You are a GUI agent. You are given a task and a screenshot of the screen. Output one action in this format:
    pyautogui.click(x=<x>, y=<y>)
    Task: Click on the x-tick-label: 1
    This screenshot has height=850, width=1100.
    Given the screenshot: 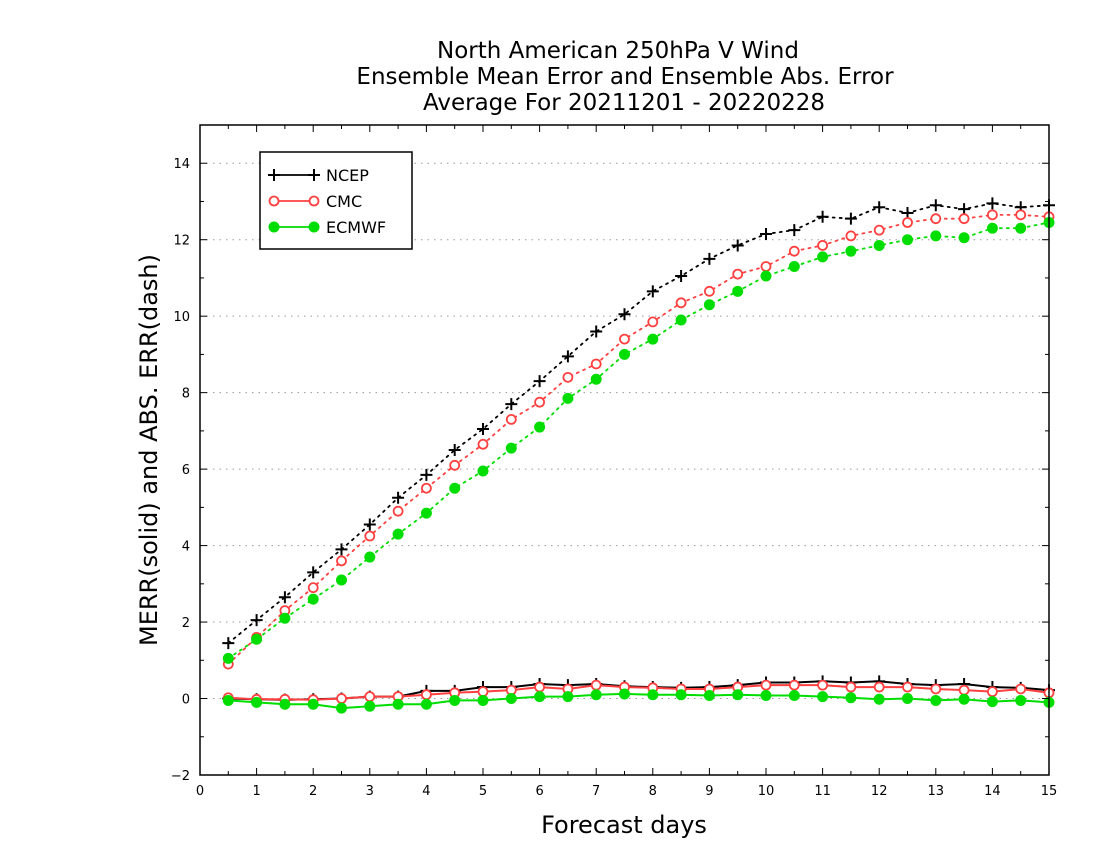 What is the action you would take?
    pyautogui.click(x=256, y=791)
    